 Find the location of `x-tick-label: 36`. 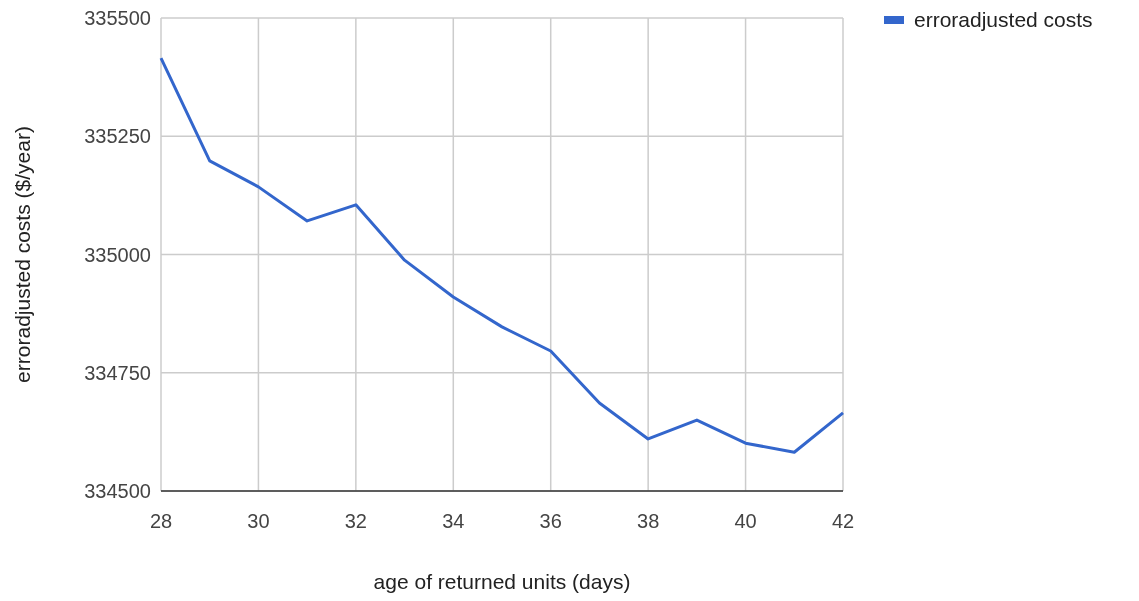

x-tick-label: 36 is located at coordinates (550, 521).